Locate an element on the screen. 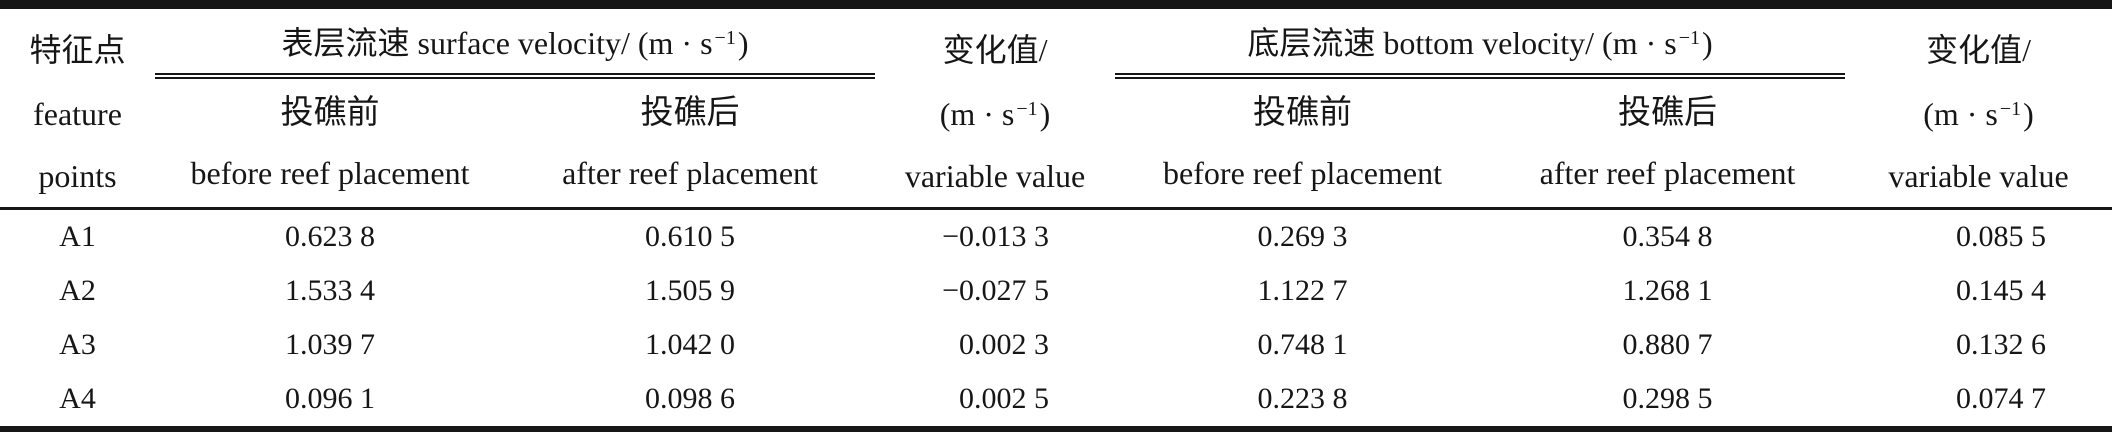 The image size is (2112, 432). value-bottom-change: 0.085 5 is located at coordinates (2001, 236).